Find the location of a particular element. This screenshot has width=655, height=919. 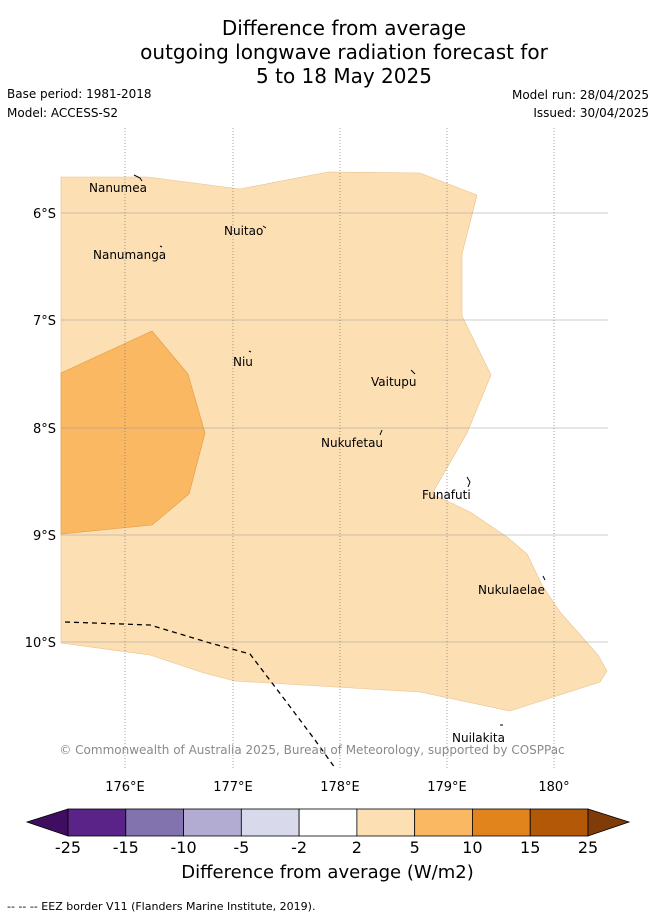

place-nuitao: Nuitao is located at coordinates (243, 231).